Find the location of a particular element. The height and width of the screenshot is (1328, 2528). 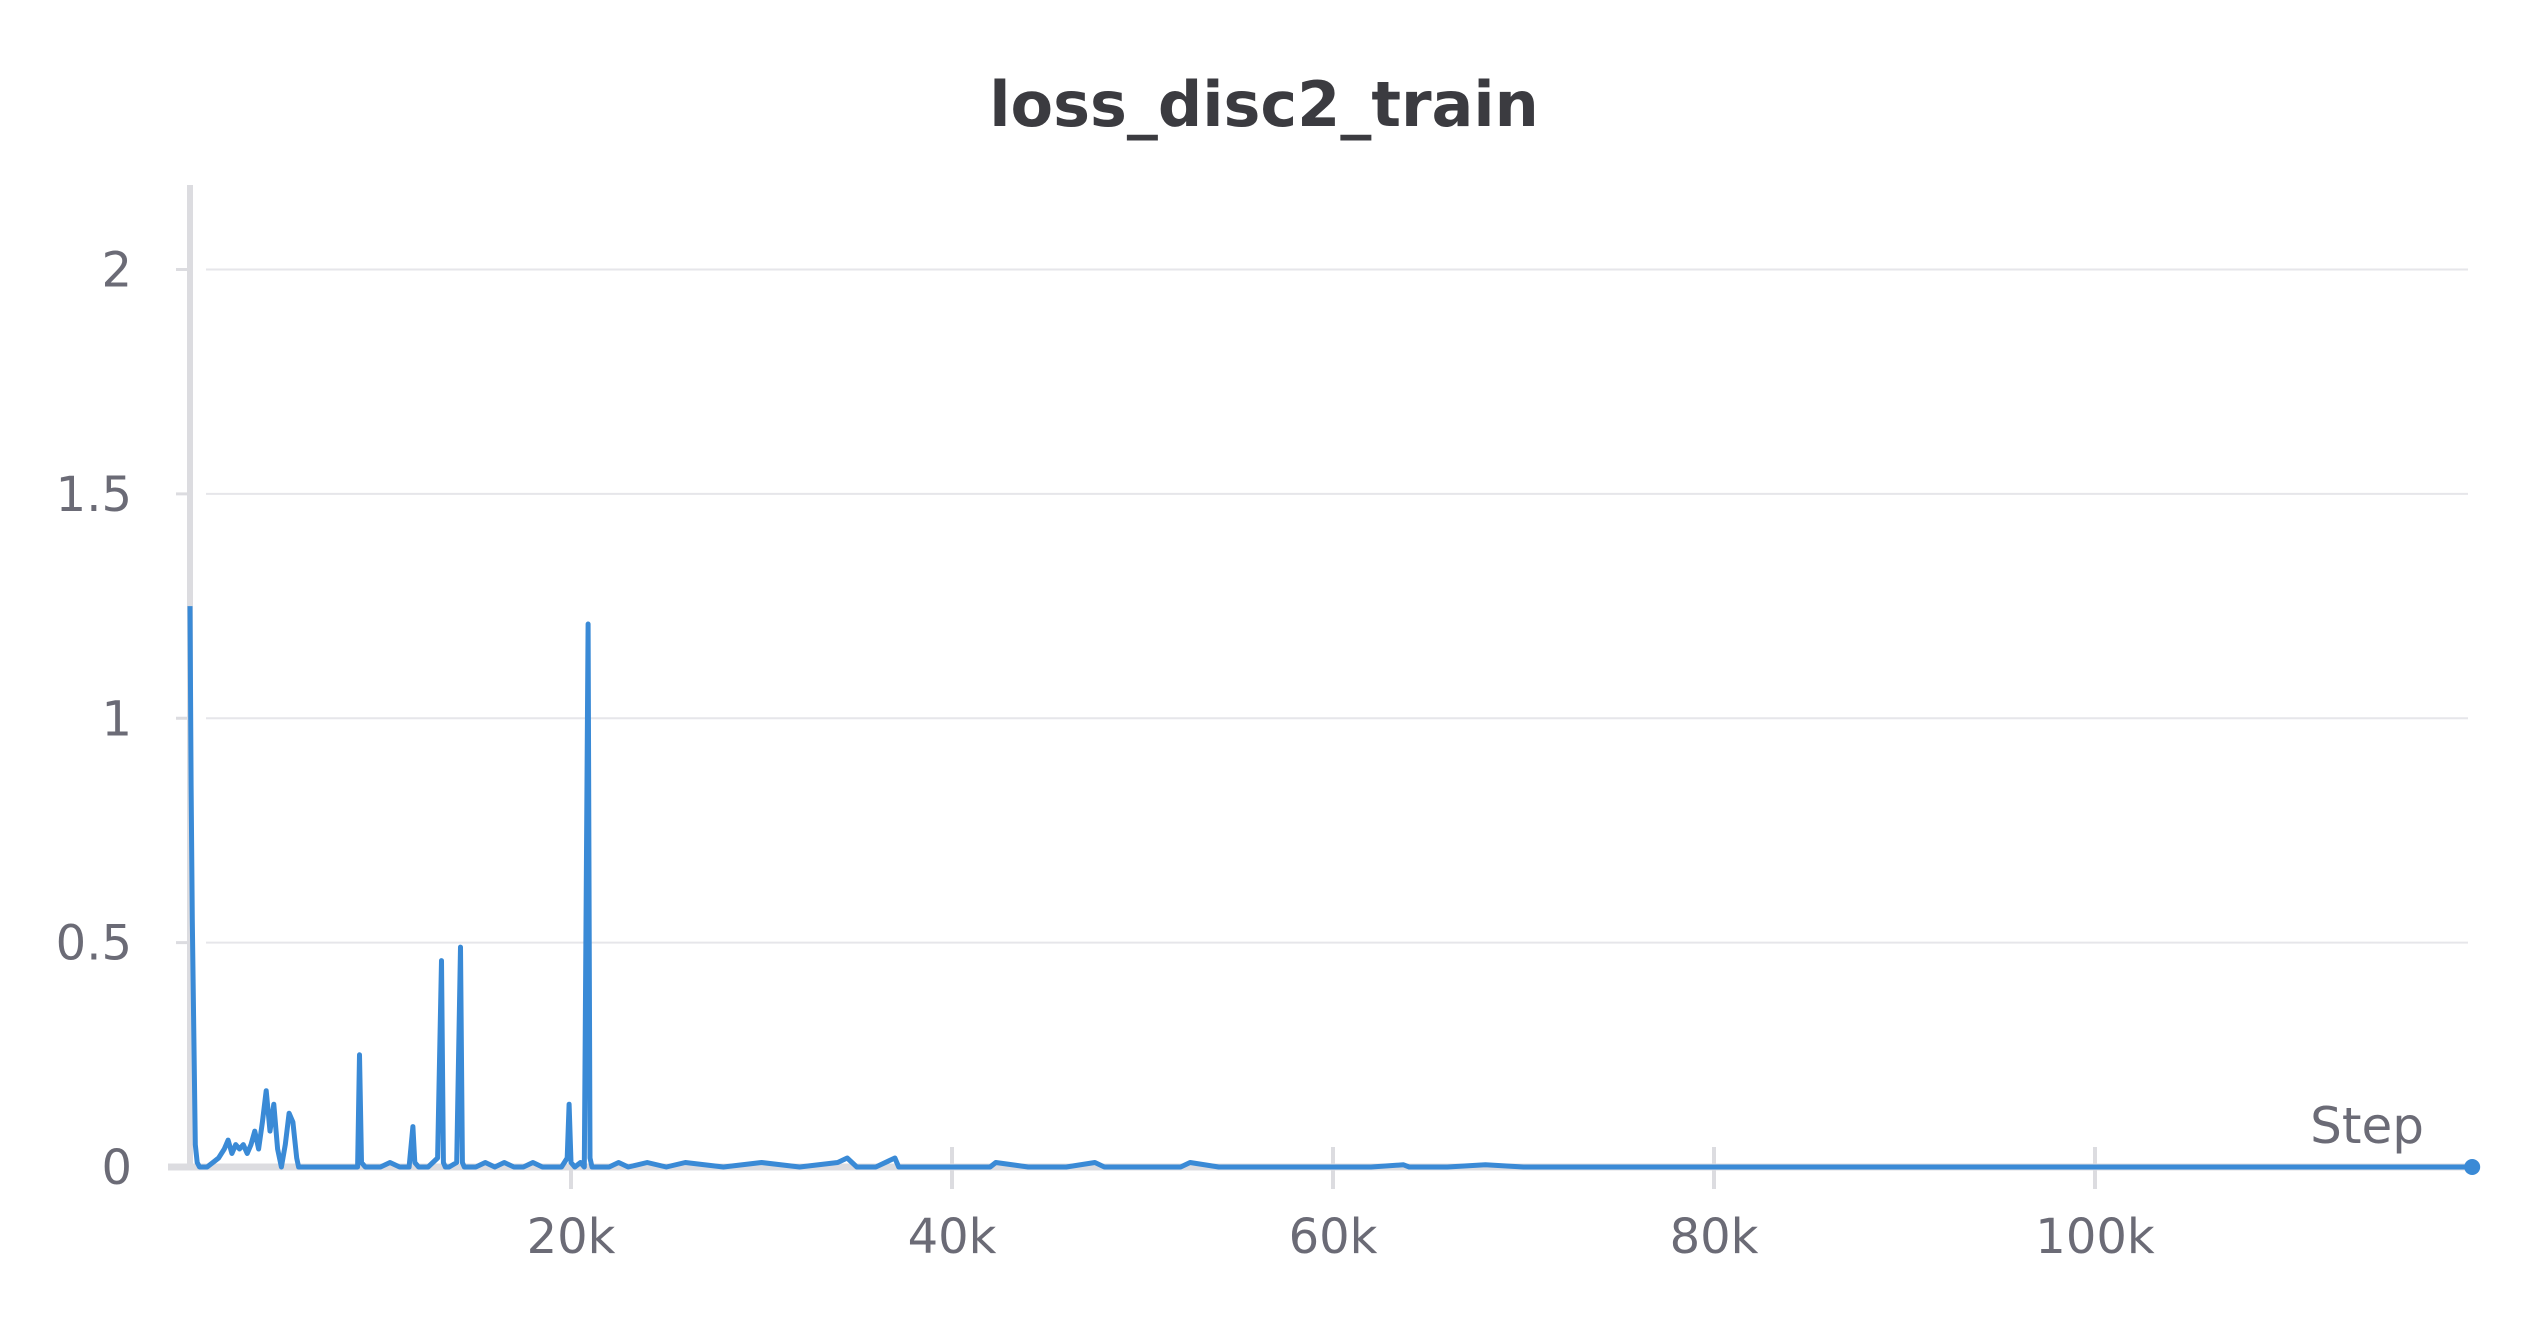

x-tick-label: 80k is located at coordinates (1714, 1237).